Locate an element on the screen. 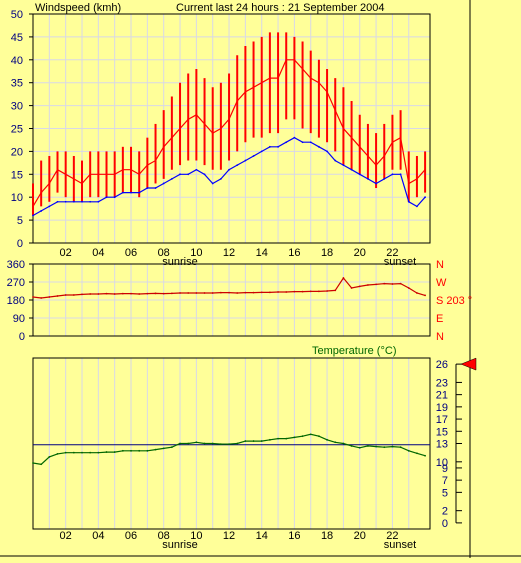  windspeed-title: Windspeed (kmh) is located at coordinates (78, 8).